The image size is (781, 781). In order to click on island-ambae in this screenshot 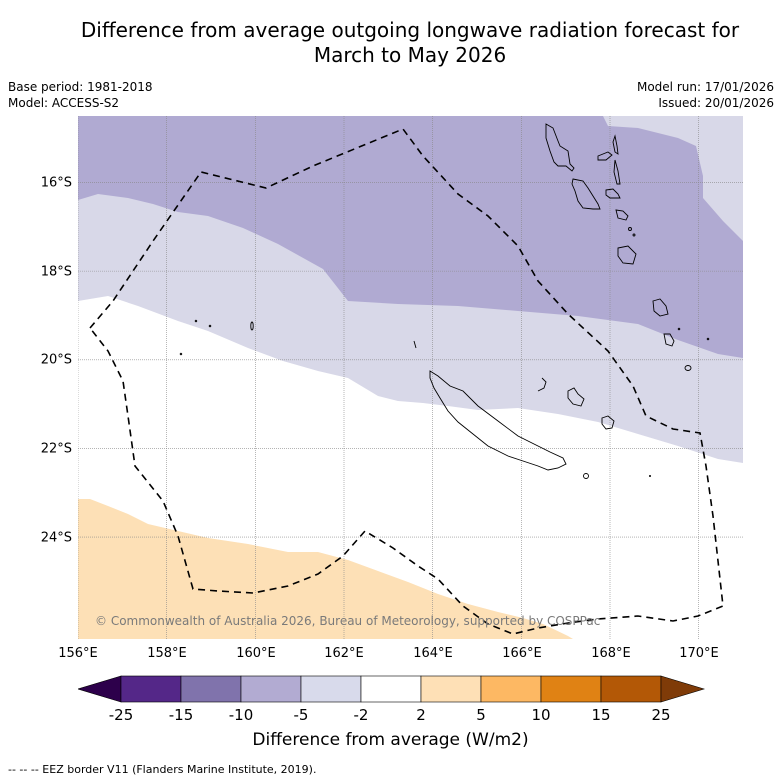, I will do `click(605, 156)`.